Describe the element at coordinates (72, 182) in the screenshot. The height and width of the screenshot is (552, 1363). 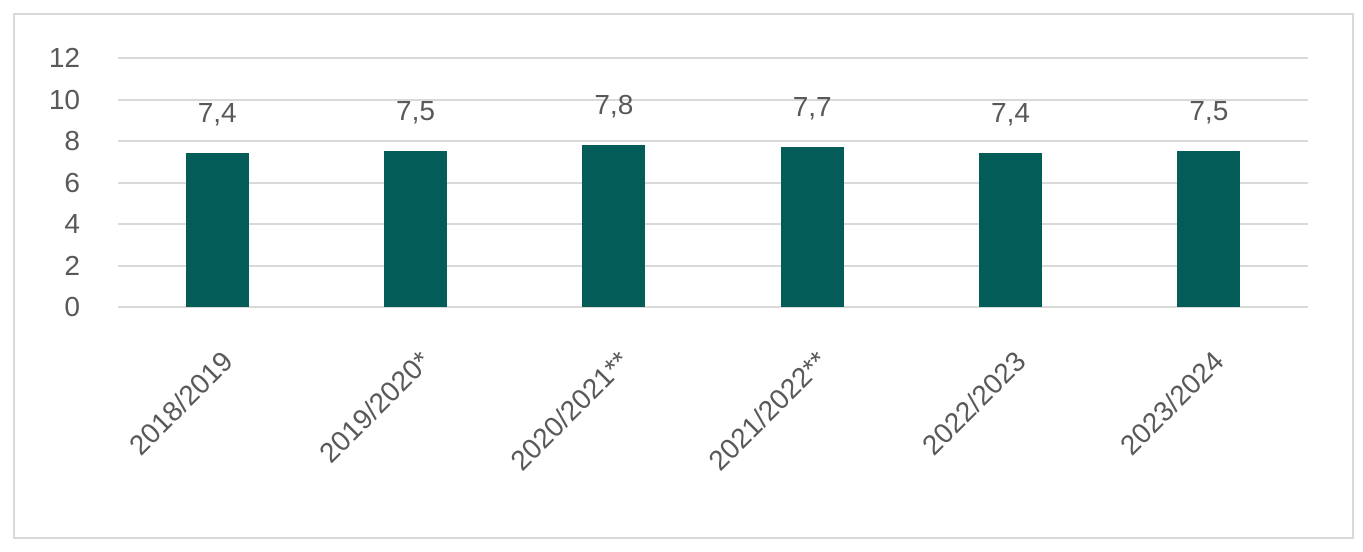
I see `y-axis-tick-label: 6` at that location.